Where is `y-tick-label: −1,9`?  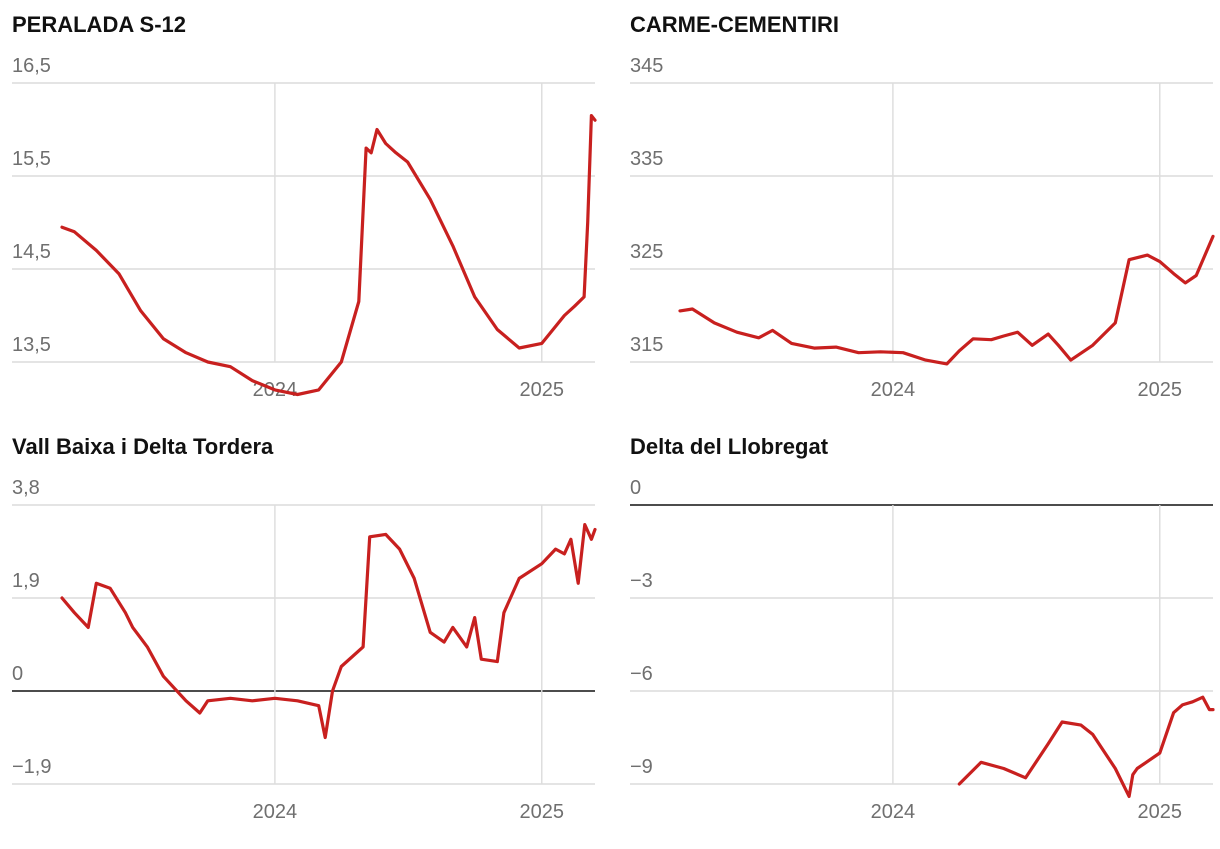
y-tick-label: −1,9 is located at coordinates (31, 767).